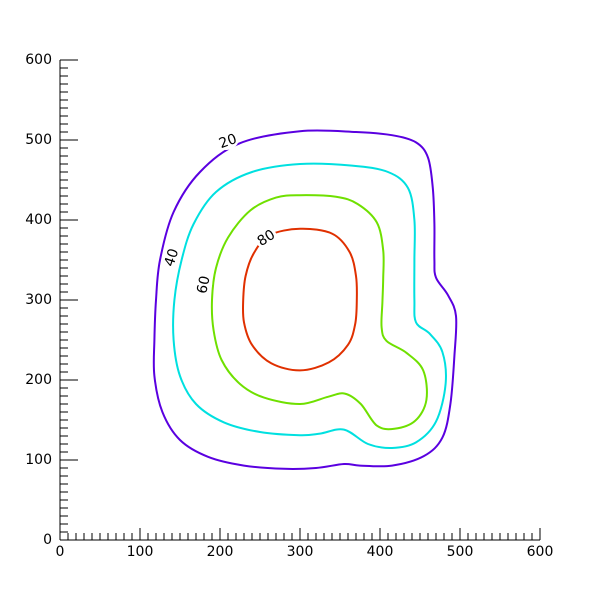  Describe the element at coordinates (38, 220) in the screenshot. I see `y-tick-label: 400` at that location.